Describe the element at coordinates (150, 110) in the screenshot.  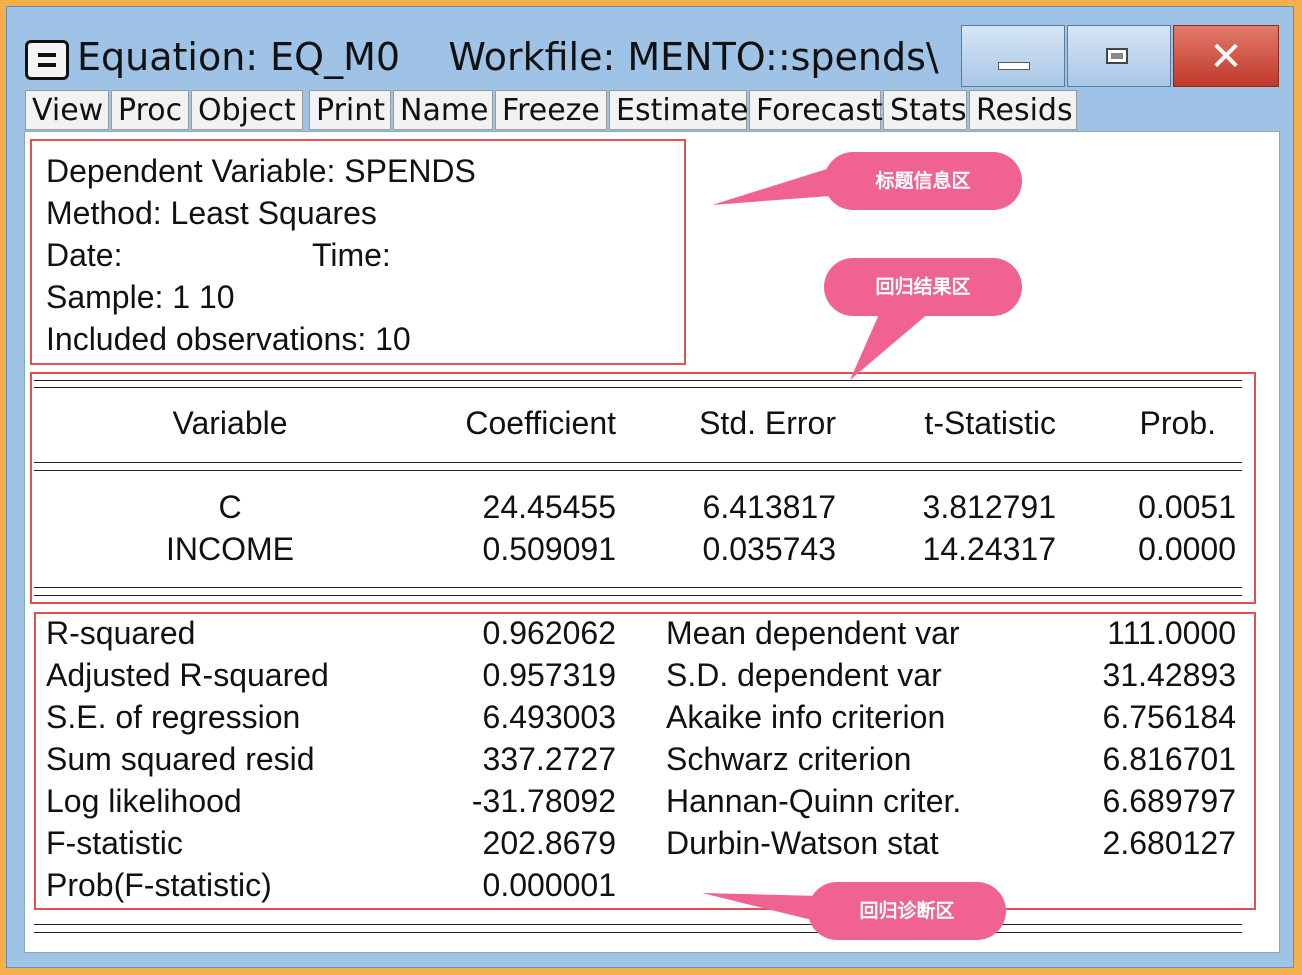
I see `toolbar-proc-button: Proc` at that location.